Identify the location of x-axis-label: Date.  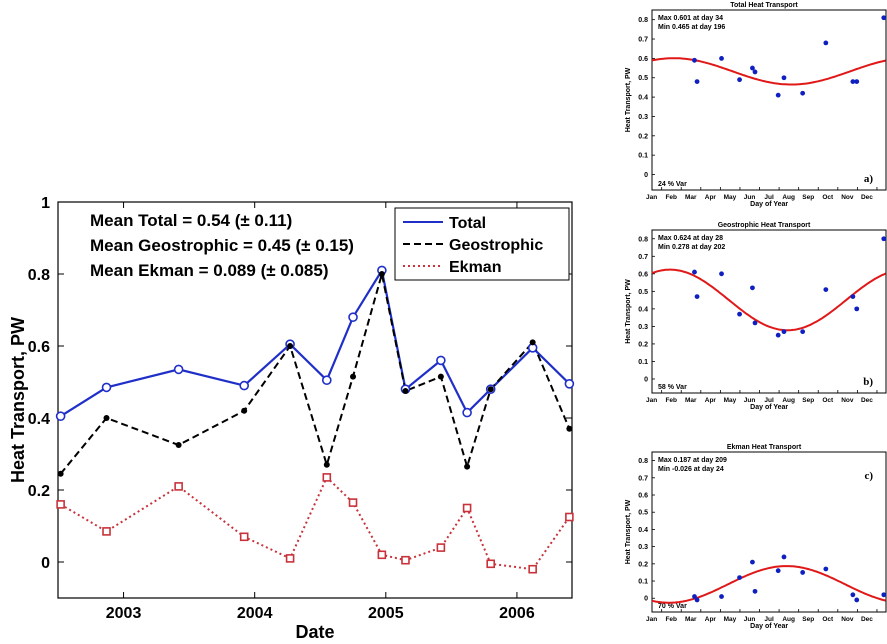
(314, 632).